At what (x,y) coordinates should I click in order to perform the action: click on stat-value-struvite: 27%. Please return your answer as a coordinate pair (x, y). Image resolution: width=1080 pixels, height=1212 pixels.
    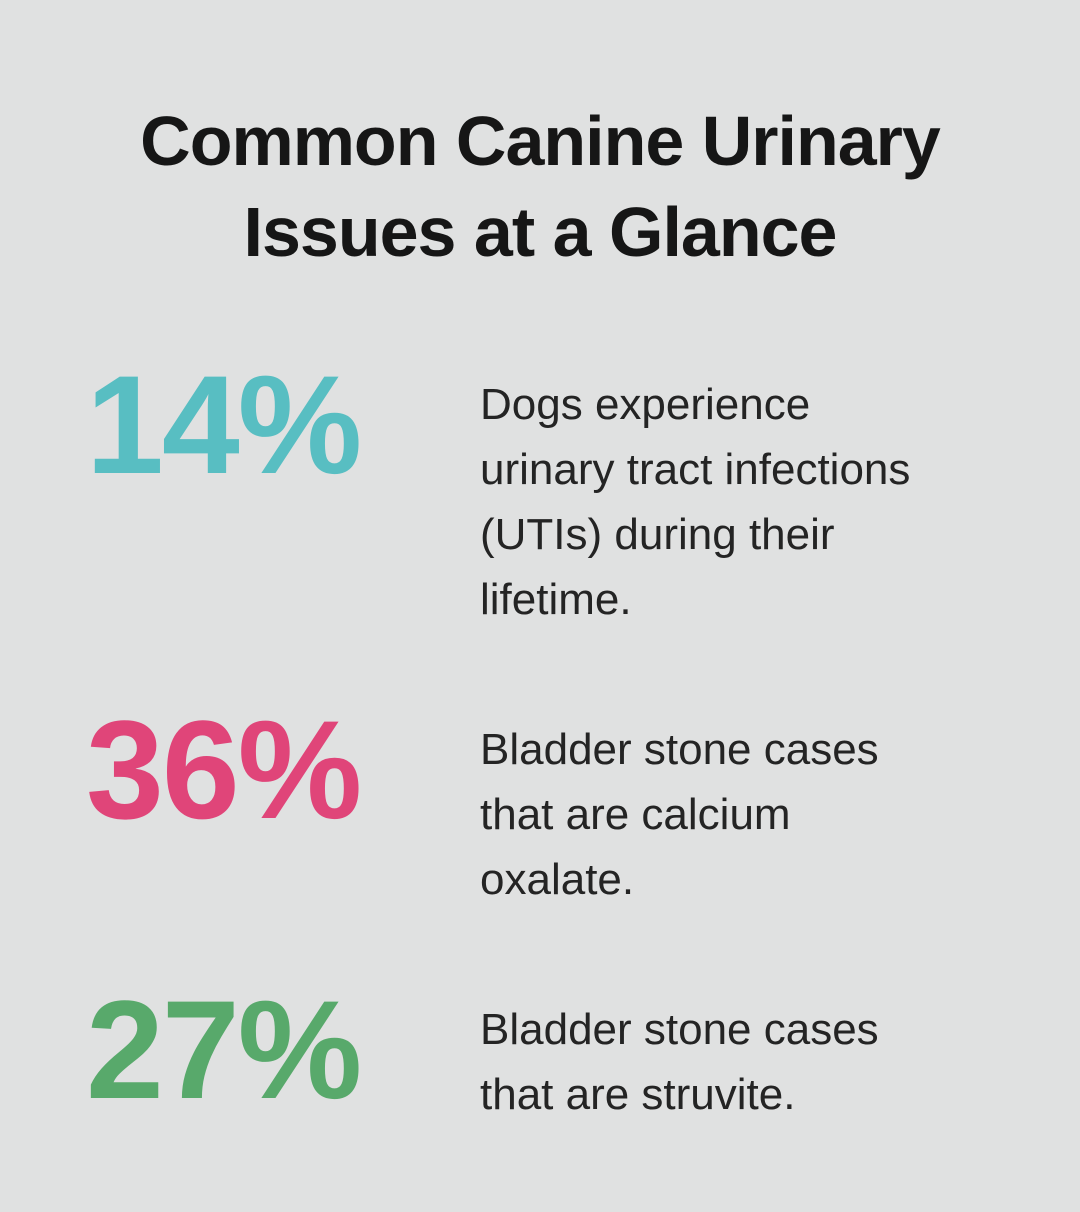
    Looking at the image, I should click on (224, 1049).